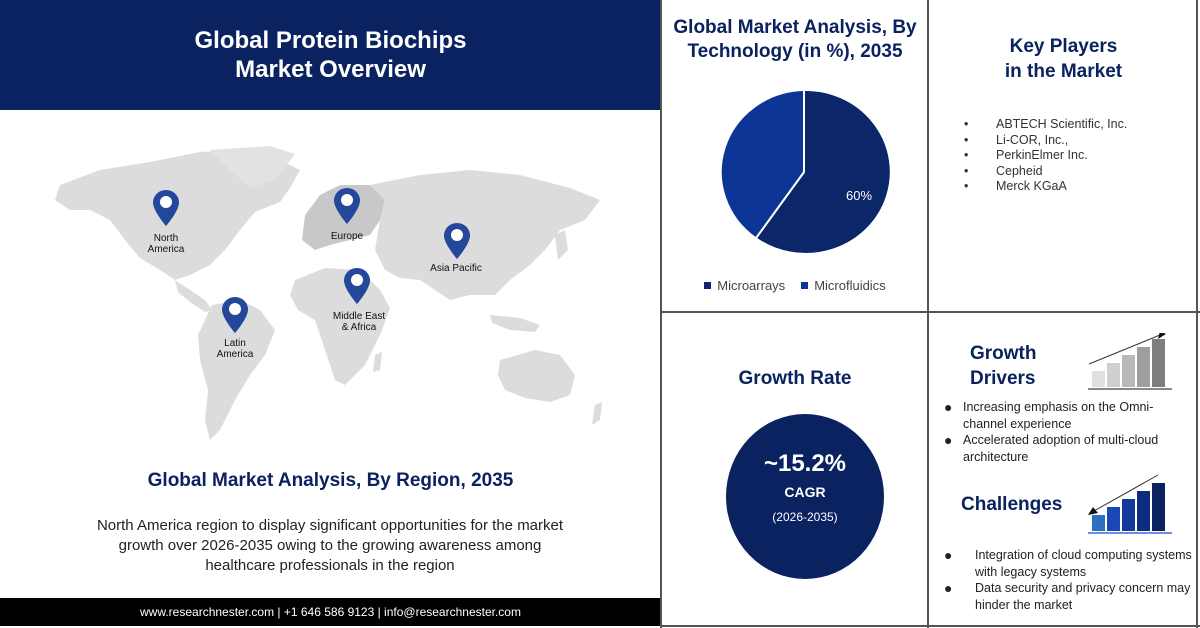  What do you see at coordinates (805, 492) in the screenshot?
I see `cagr-label: CAGR` at bounding box center [805, 492].